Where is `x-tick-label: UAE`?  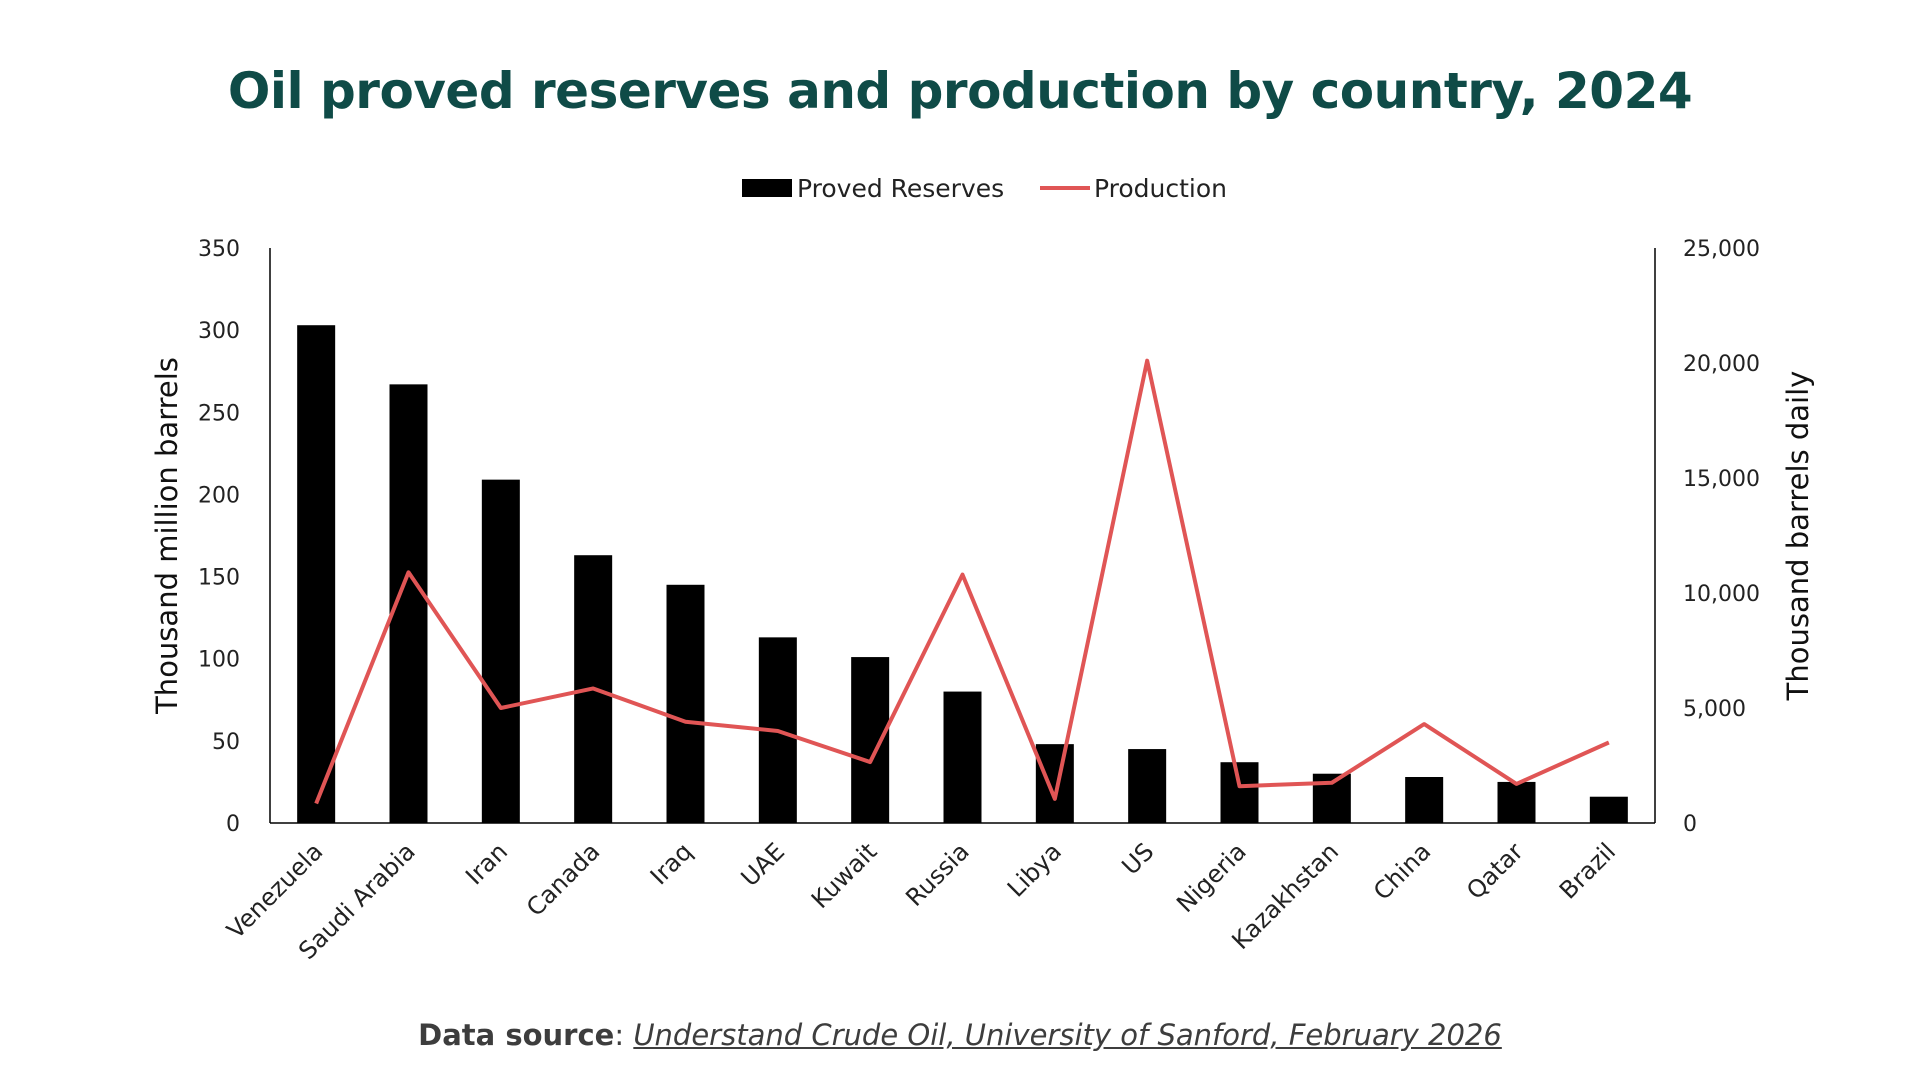 x-tick-label: UAE is located at coordinates (763, 864).